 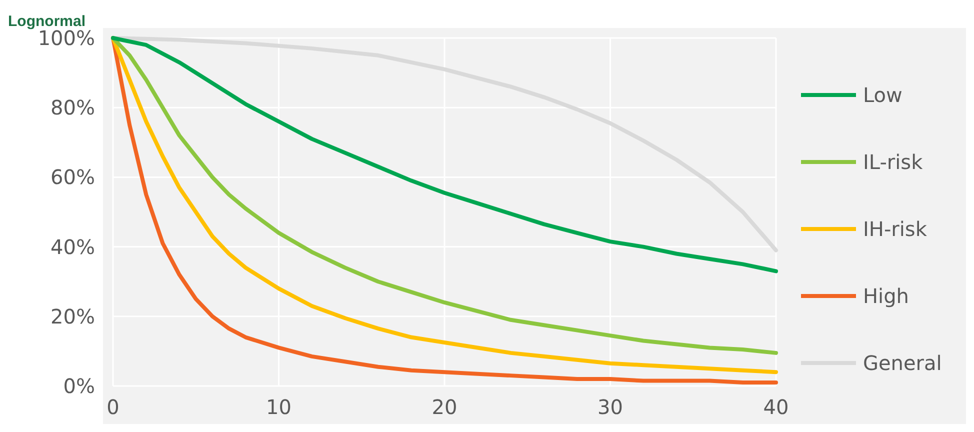 I want to click on y-tick-label: 60%, so click(x=72, y=177).